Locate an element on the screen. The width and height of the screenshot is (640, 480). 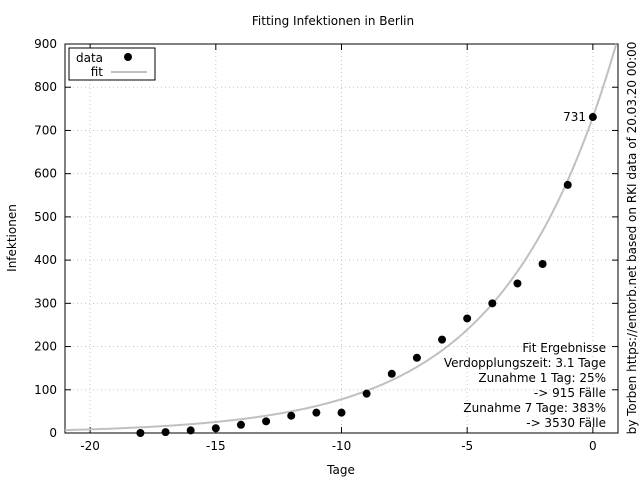
y-tick-label: 600 is located at coordinates (45, 174).